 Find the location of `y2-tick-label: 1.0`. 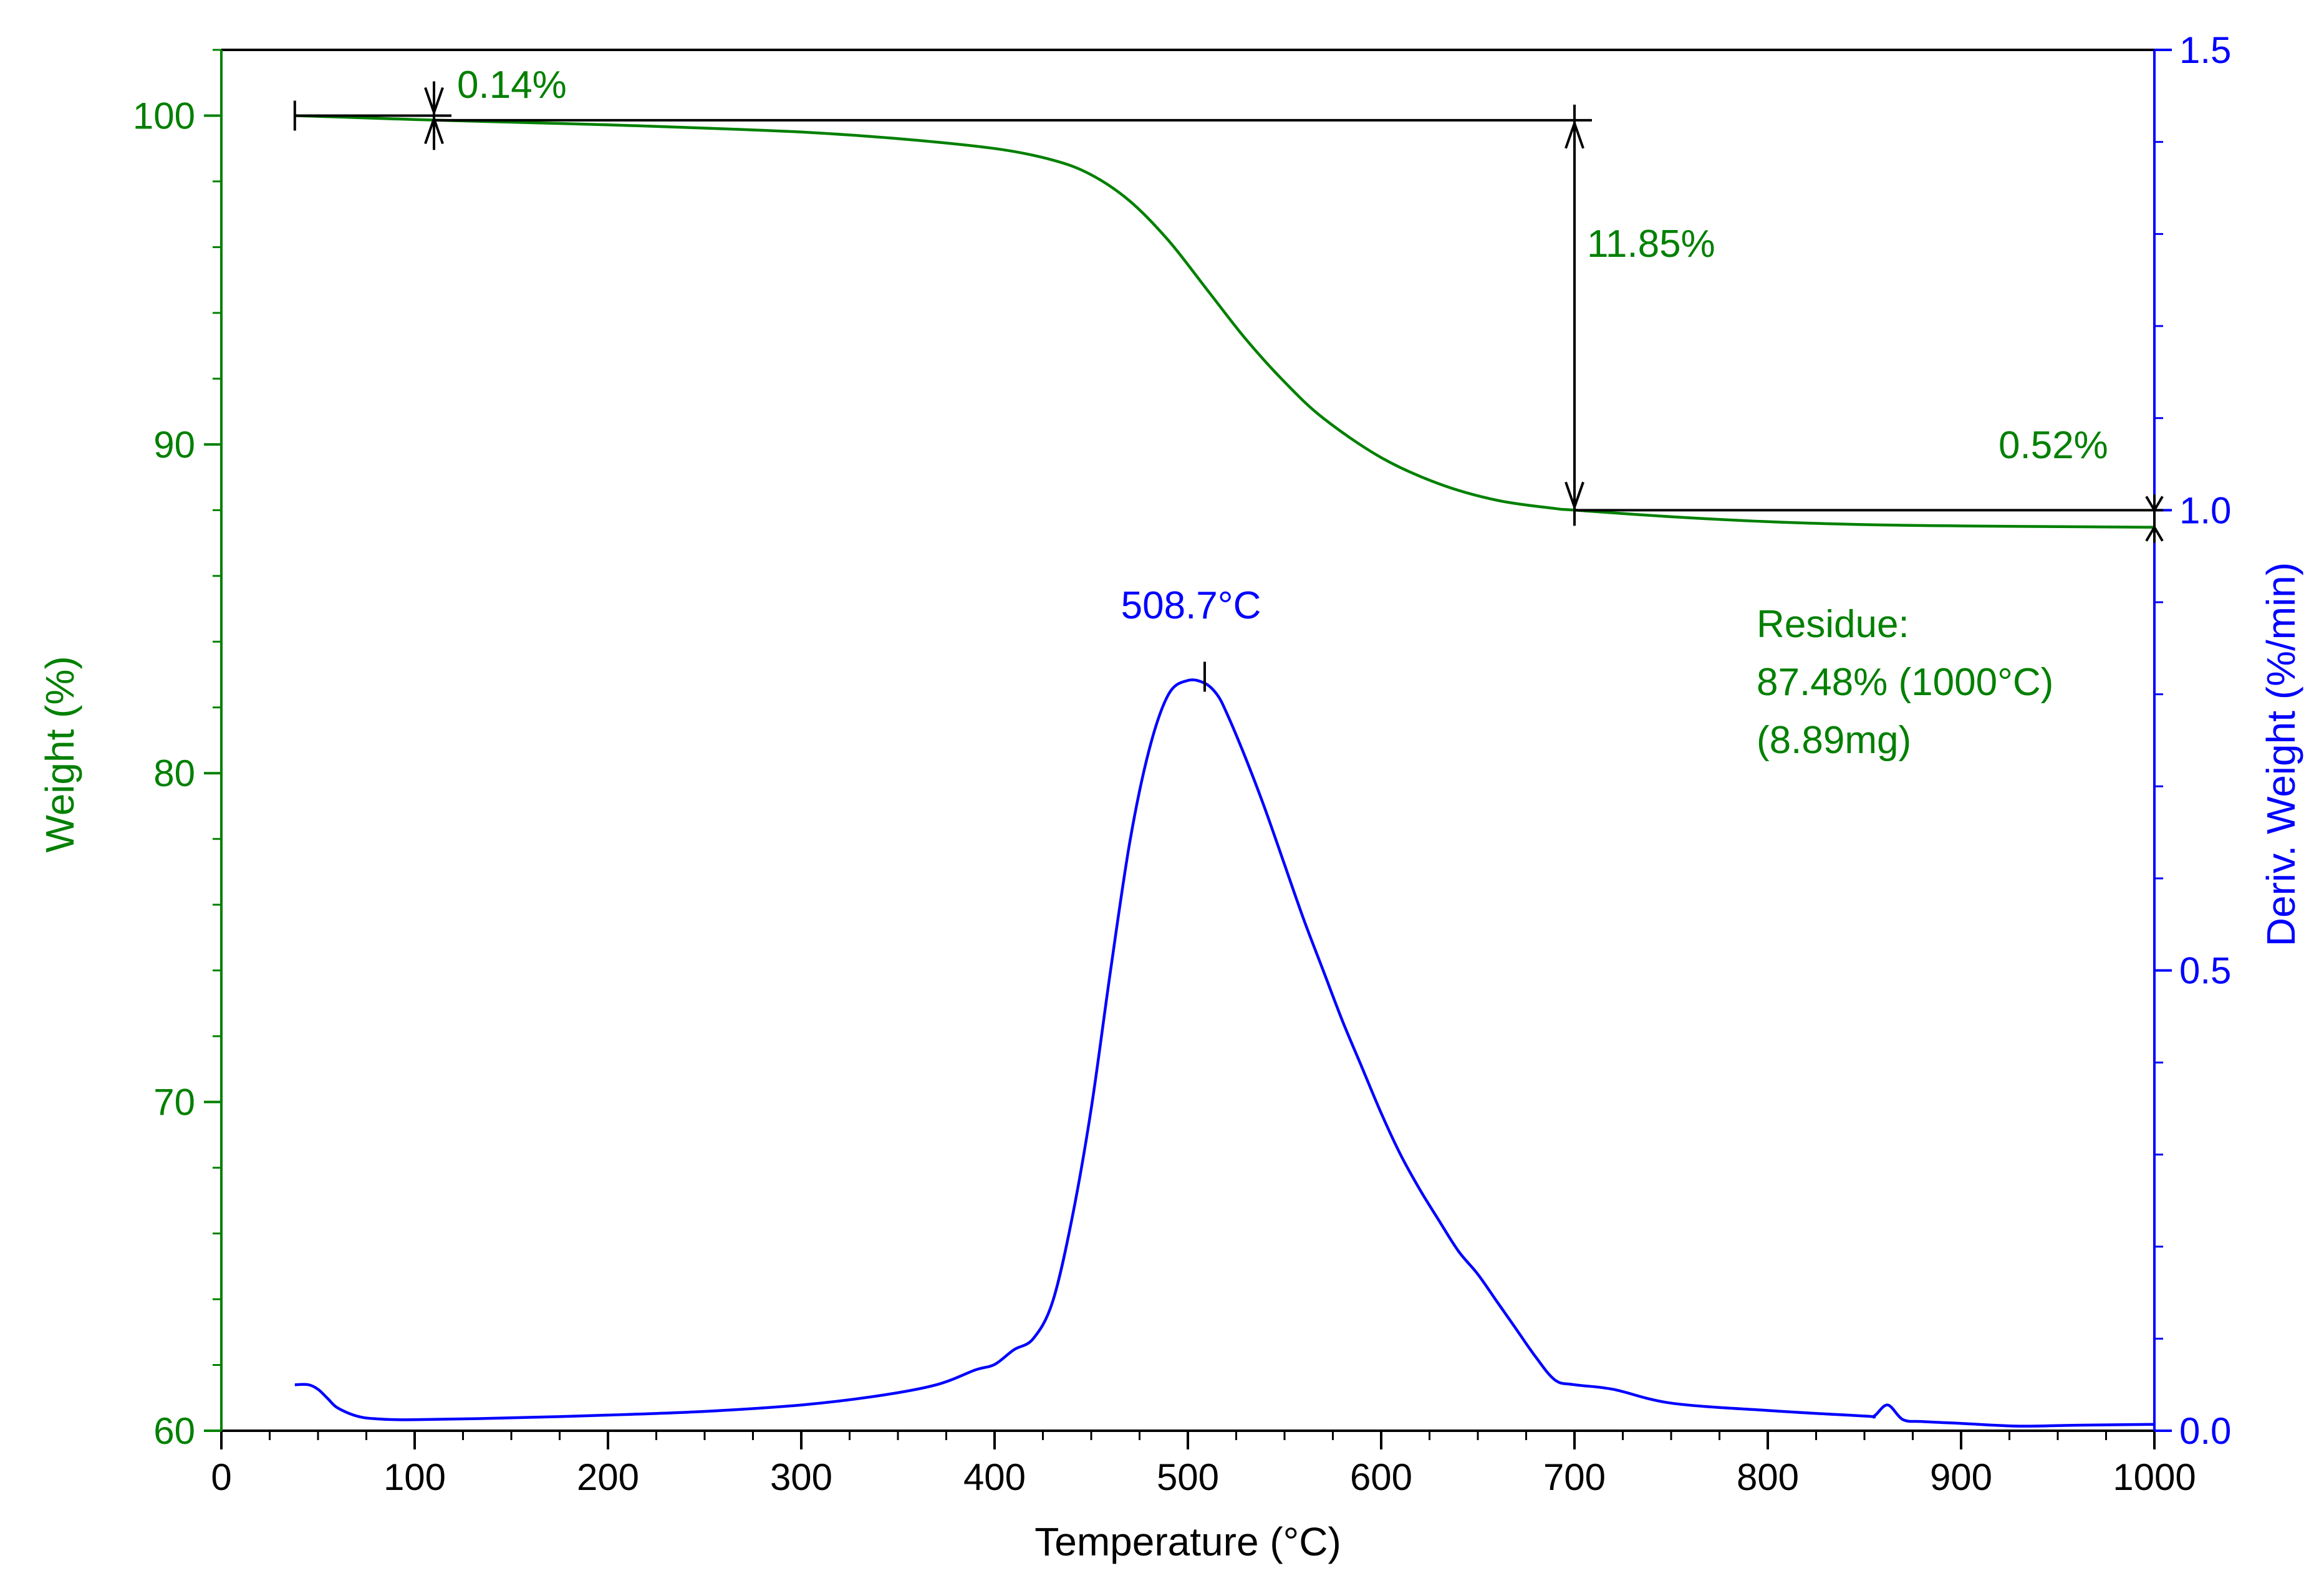

y2-tick-label: 1.0 is located at coordinates (2205, 510).